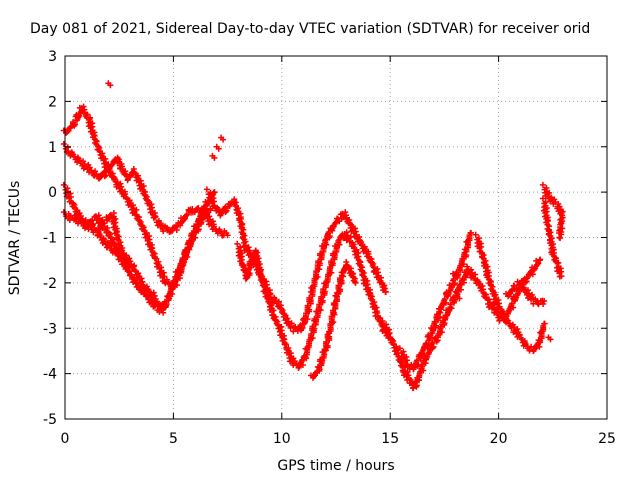 The image size is (640, 480). What do you see at coordinates (52, 57) in the screenshot?
I see `y-tick-label: 3` at bounding box center [52, 57].